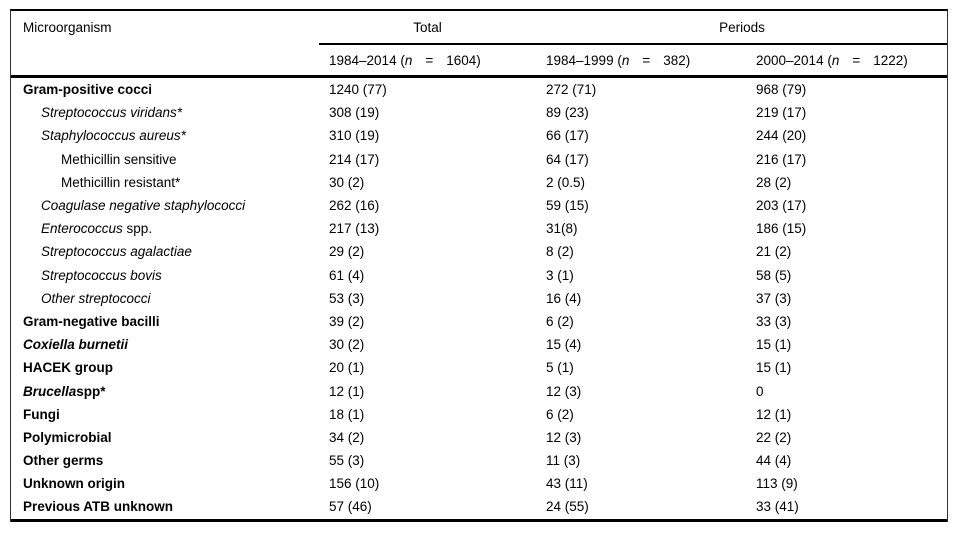  I want to click on table-row: Enterococcus spp. 217 (13) 31(8) 186 (15), so click(479, 228).